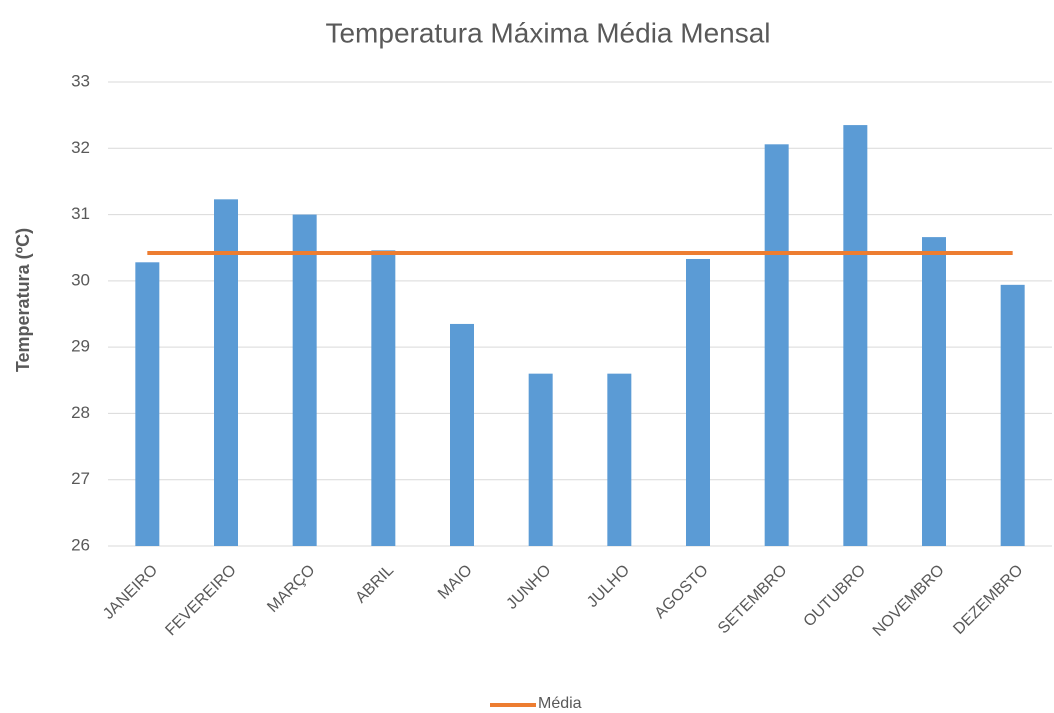 This screenshot has height=713, width=1054. Describe the element at coordinates (80, 478) in the screenshot. I see `y-tick-label: 27` at that location.